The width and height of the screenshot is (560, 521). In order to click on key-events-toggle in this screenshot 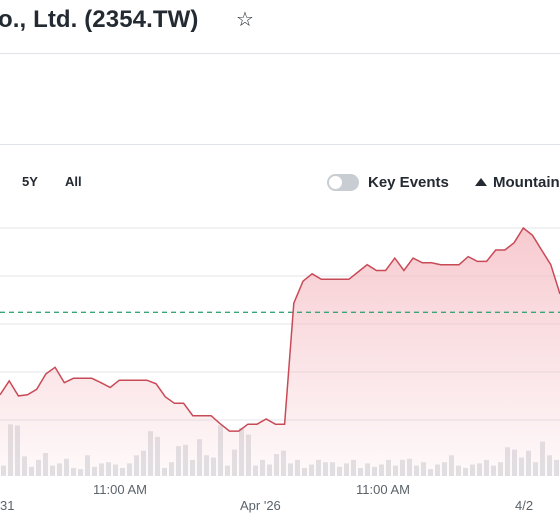, I will do `click(343, 182)`.